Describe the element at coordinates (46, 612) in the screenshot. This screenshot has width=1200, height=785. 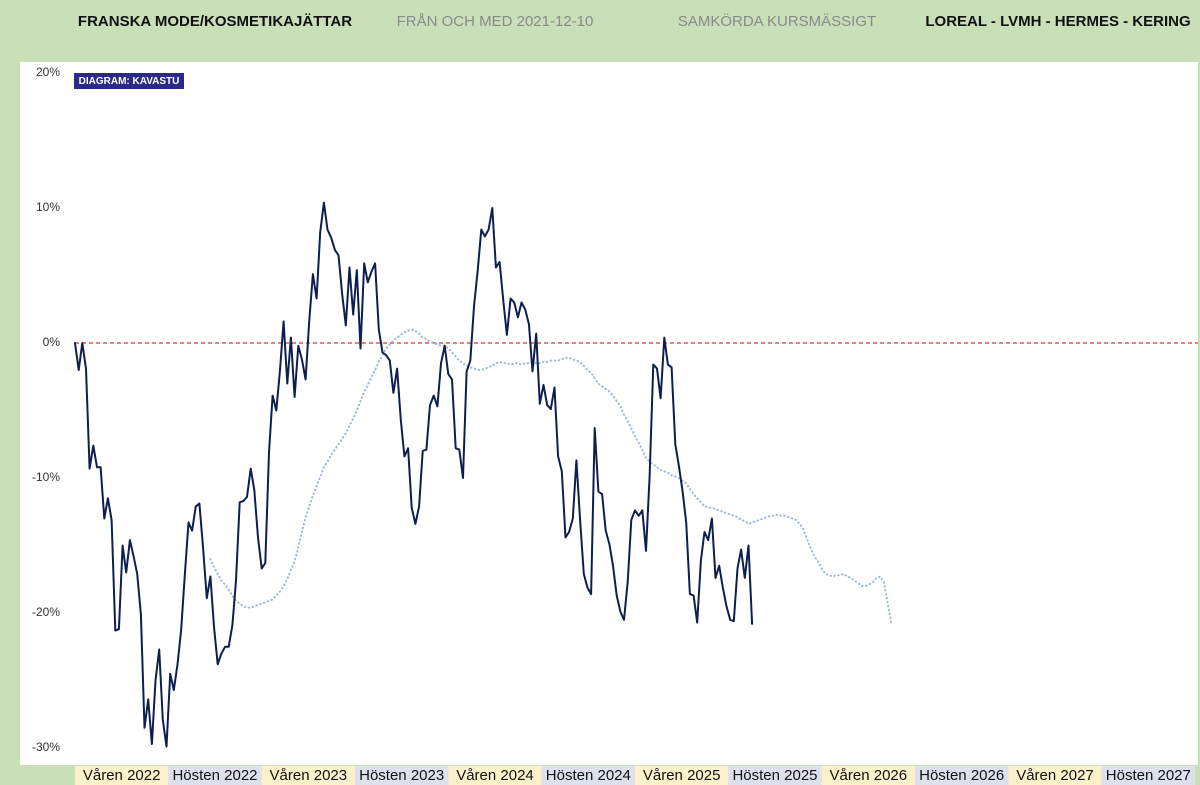
I see `y-tick-label: -20%` at that location.